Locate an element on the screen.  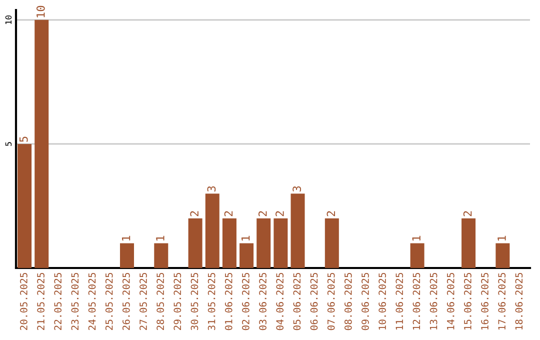
x-tick-label: 29.05.2025 is located at coordinates (178, 301).